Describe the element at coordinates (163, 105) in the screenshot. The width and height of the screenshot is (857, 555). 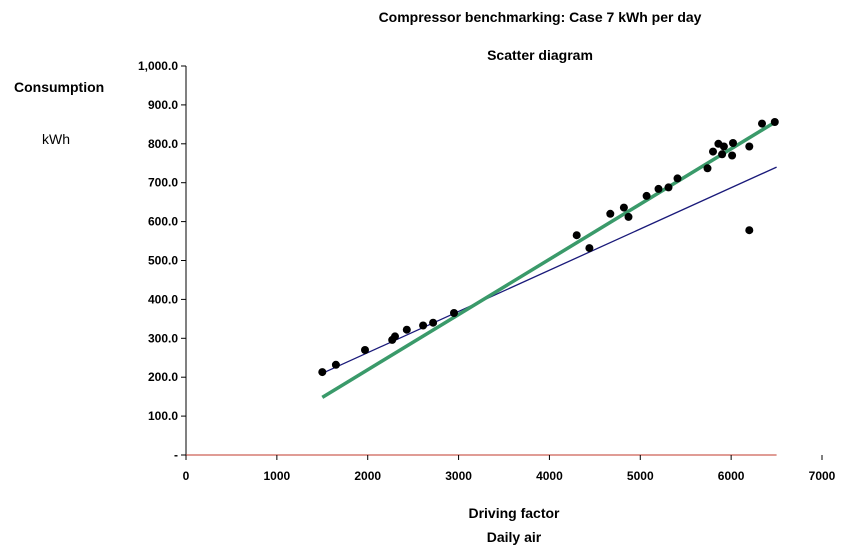
I see `y-tick-label: 900.0` at that location.